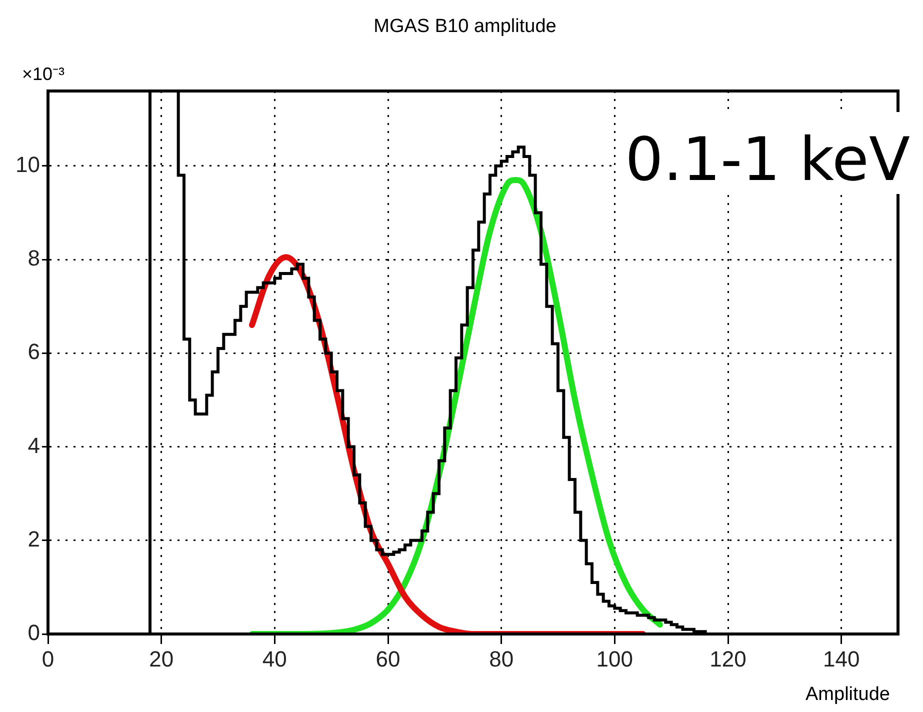  Describe the element at coordinates (848, 694) in the screenshot. I see `x-axis-title: Amplitude` at that location.